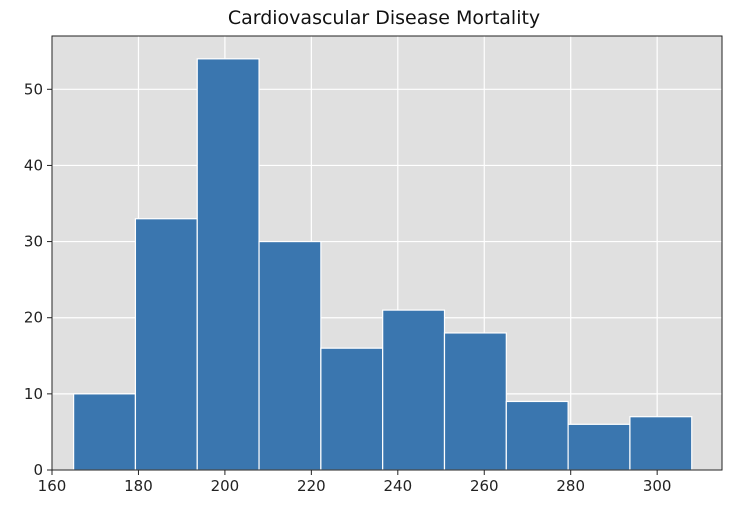 The height and width of the screenshot is (516, 740). I want to click on chart-title: Cardiovascular Disease Mortality, so click(384, 18).